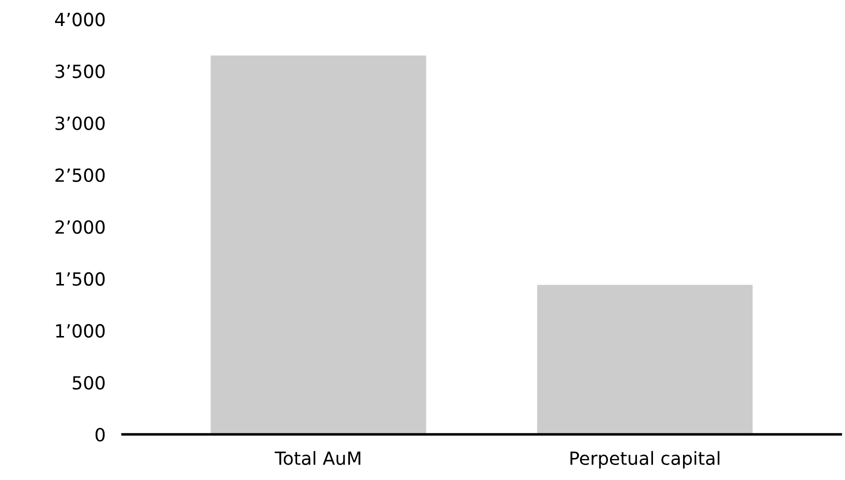 This screenshot has width=845, height=480. What do you see at coordinates (80, 19) in the screenshot?
I see `y-tick-label: 4’000` at bounding box center [80, 19].